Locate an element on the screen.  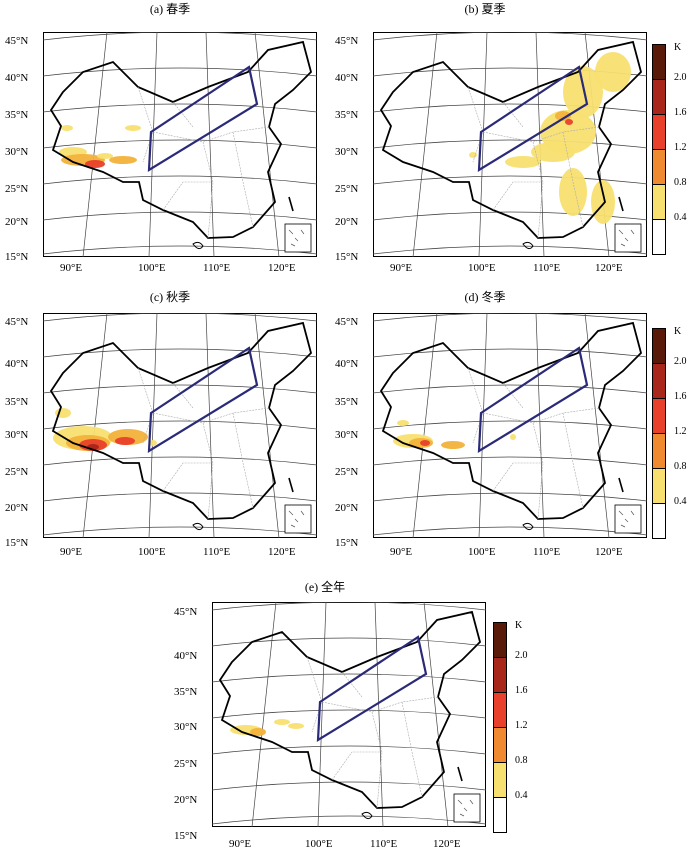
panel-title: (e) 全年 is located at coordinates (325, 587).